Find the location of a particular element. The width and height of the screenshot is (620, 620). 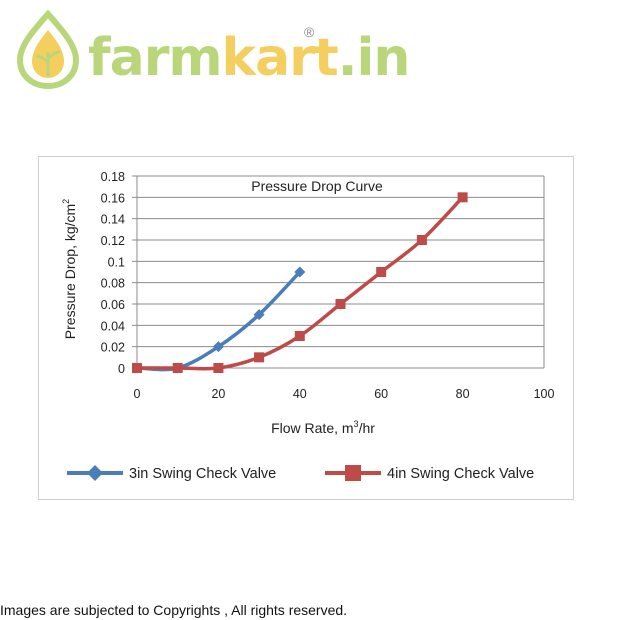

series-line is located at coordinates (218, 321).